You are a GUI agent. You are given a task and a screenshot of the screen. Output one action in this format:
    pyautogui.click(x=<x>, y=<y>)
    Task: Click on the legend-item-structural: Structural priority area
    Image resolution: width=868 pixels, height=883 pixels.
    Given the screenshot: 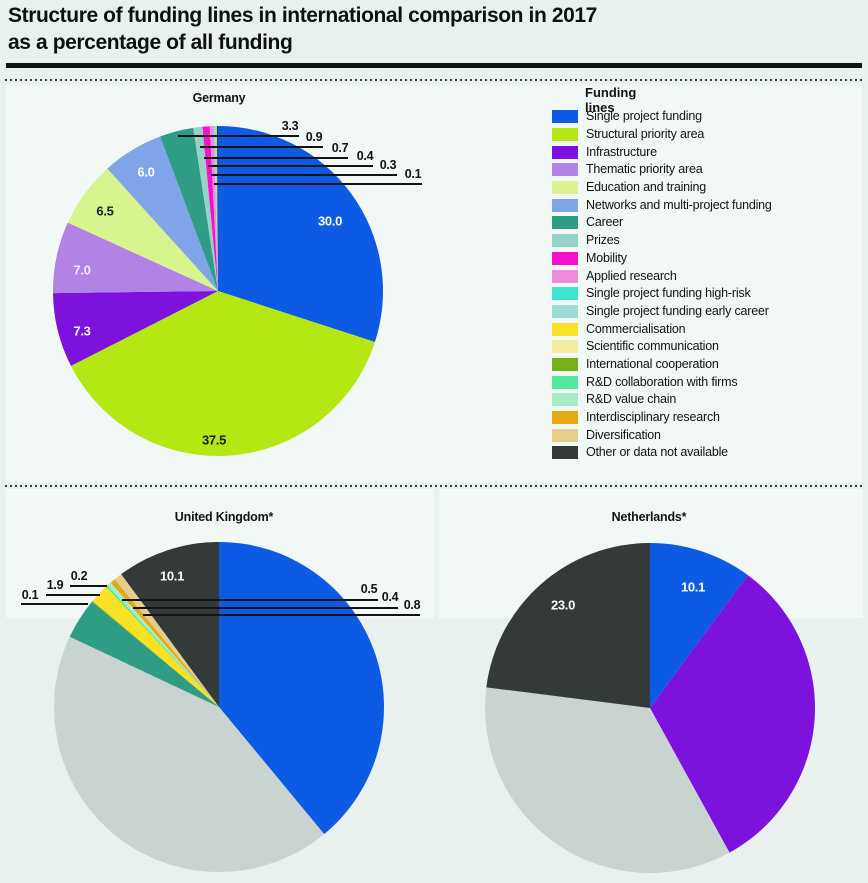 What is the action you would take?
    pyautogui.click(x=662, y=135)
    